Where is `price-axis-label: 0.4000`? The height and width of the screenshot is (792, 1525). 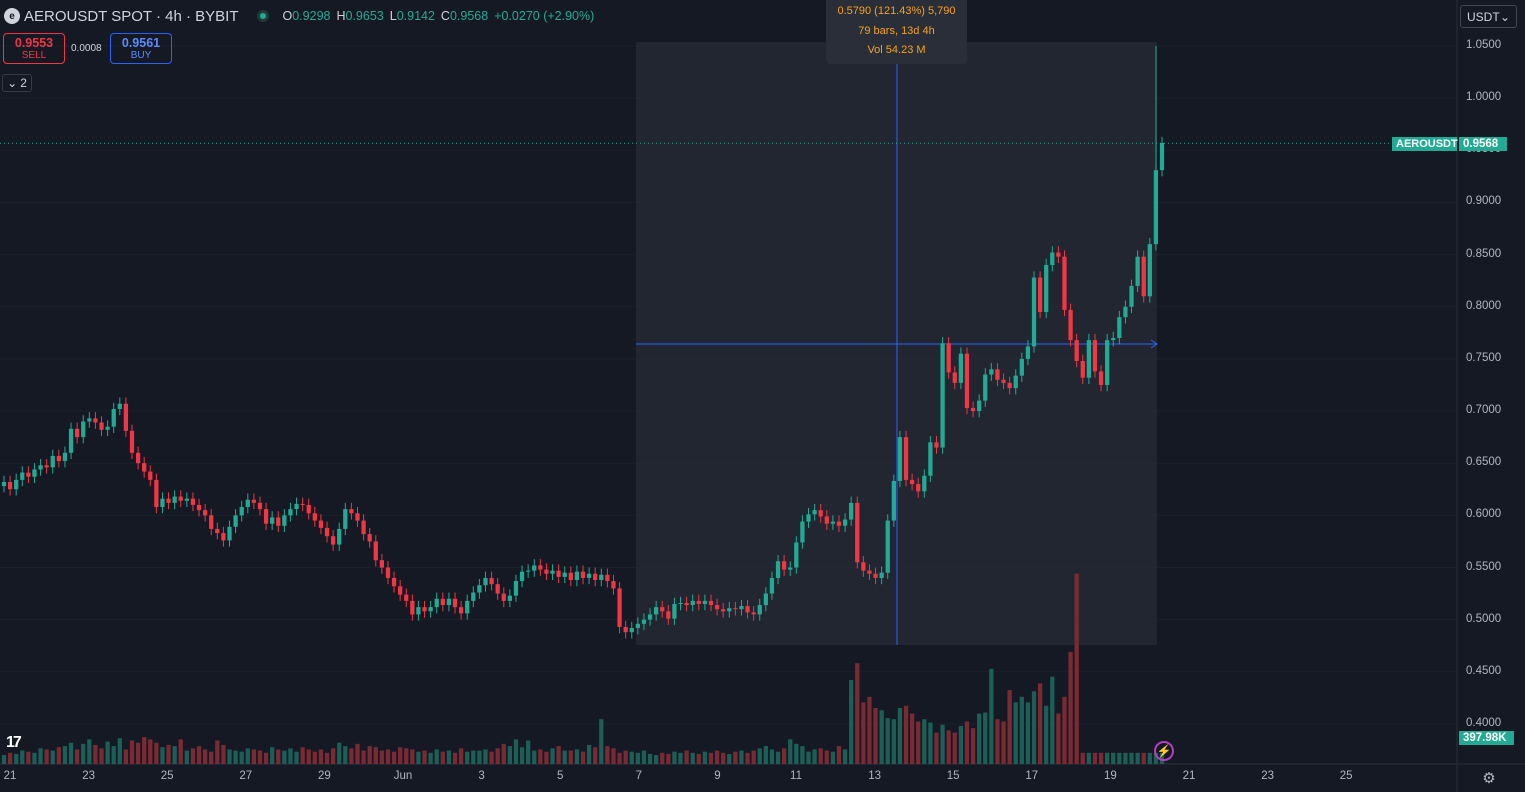
price-axis-label: 0.4000 is located at coordinates (1484, 722).